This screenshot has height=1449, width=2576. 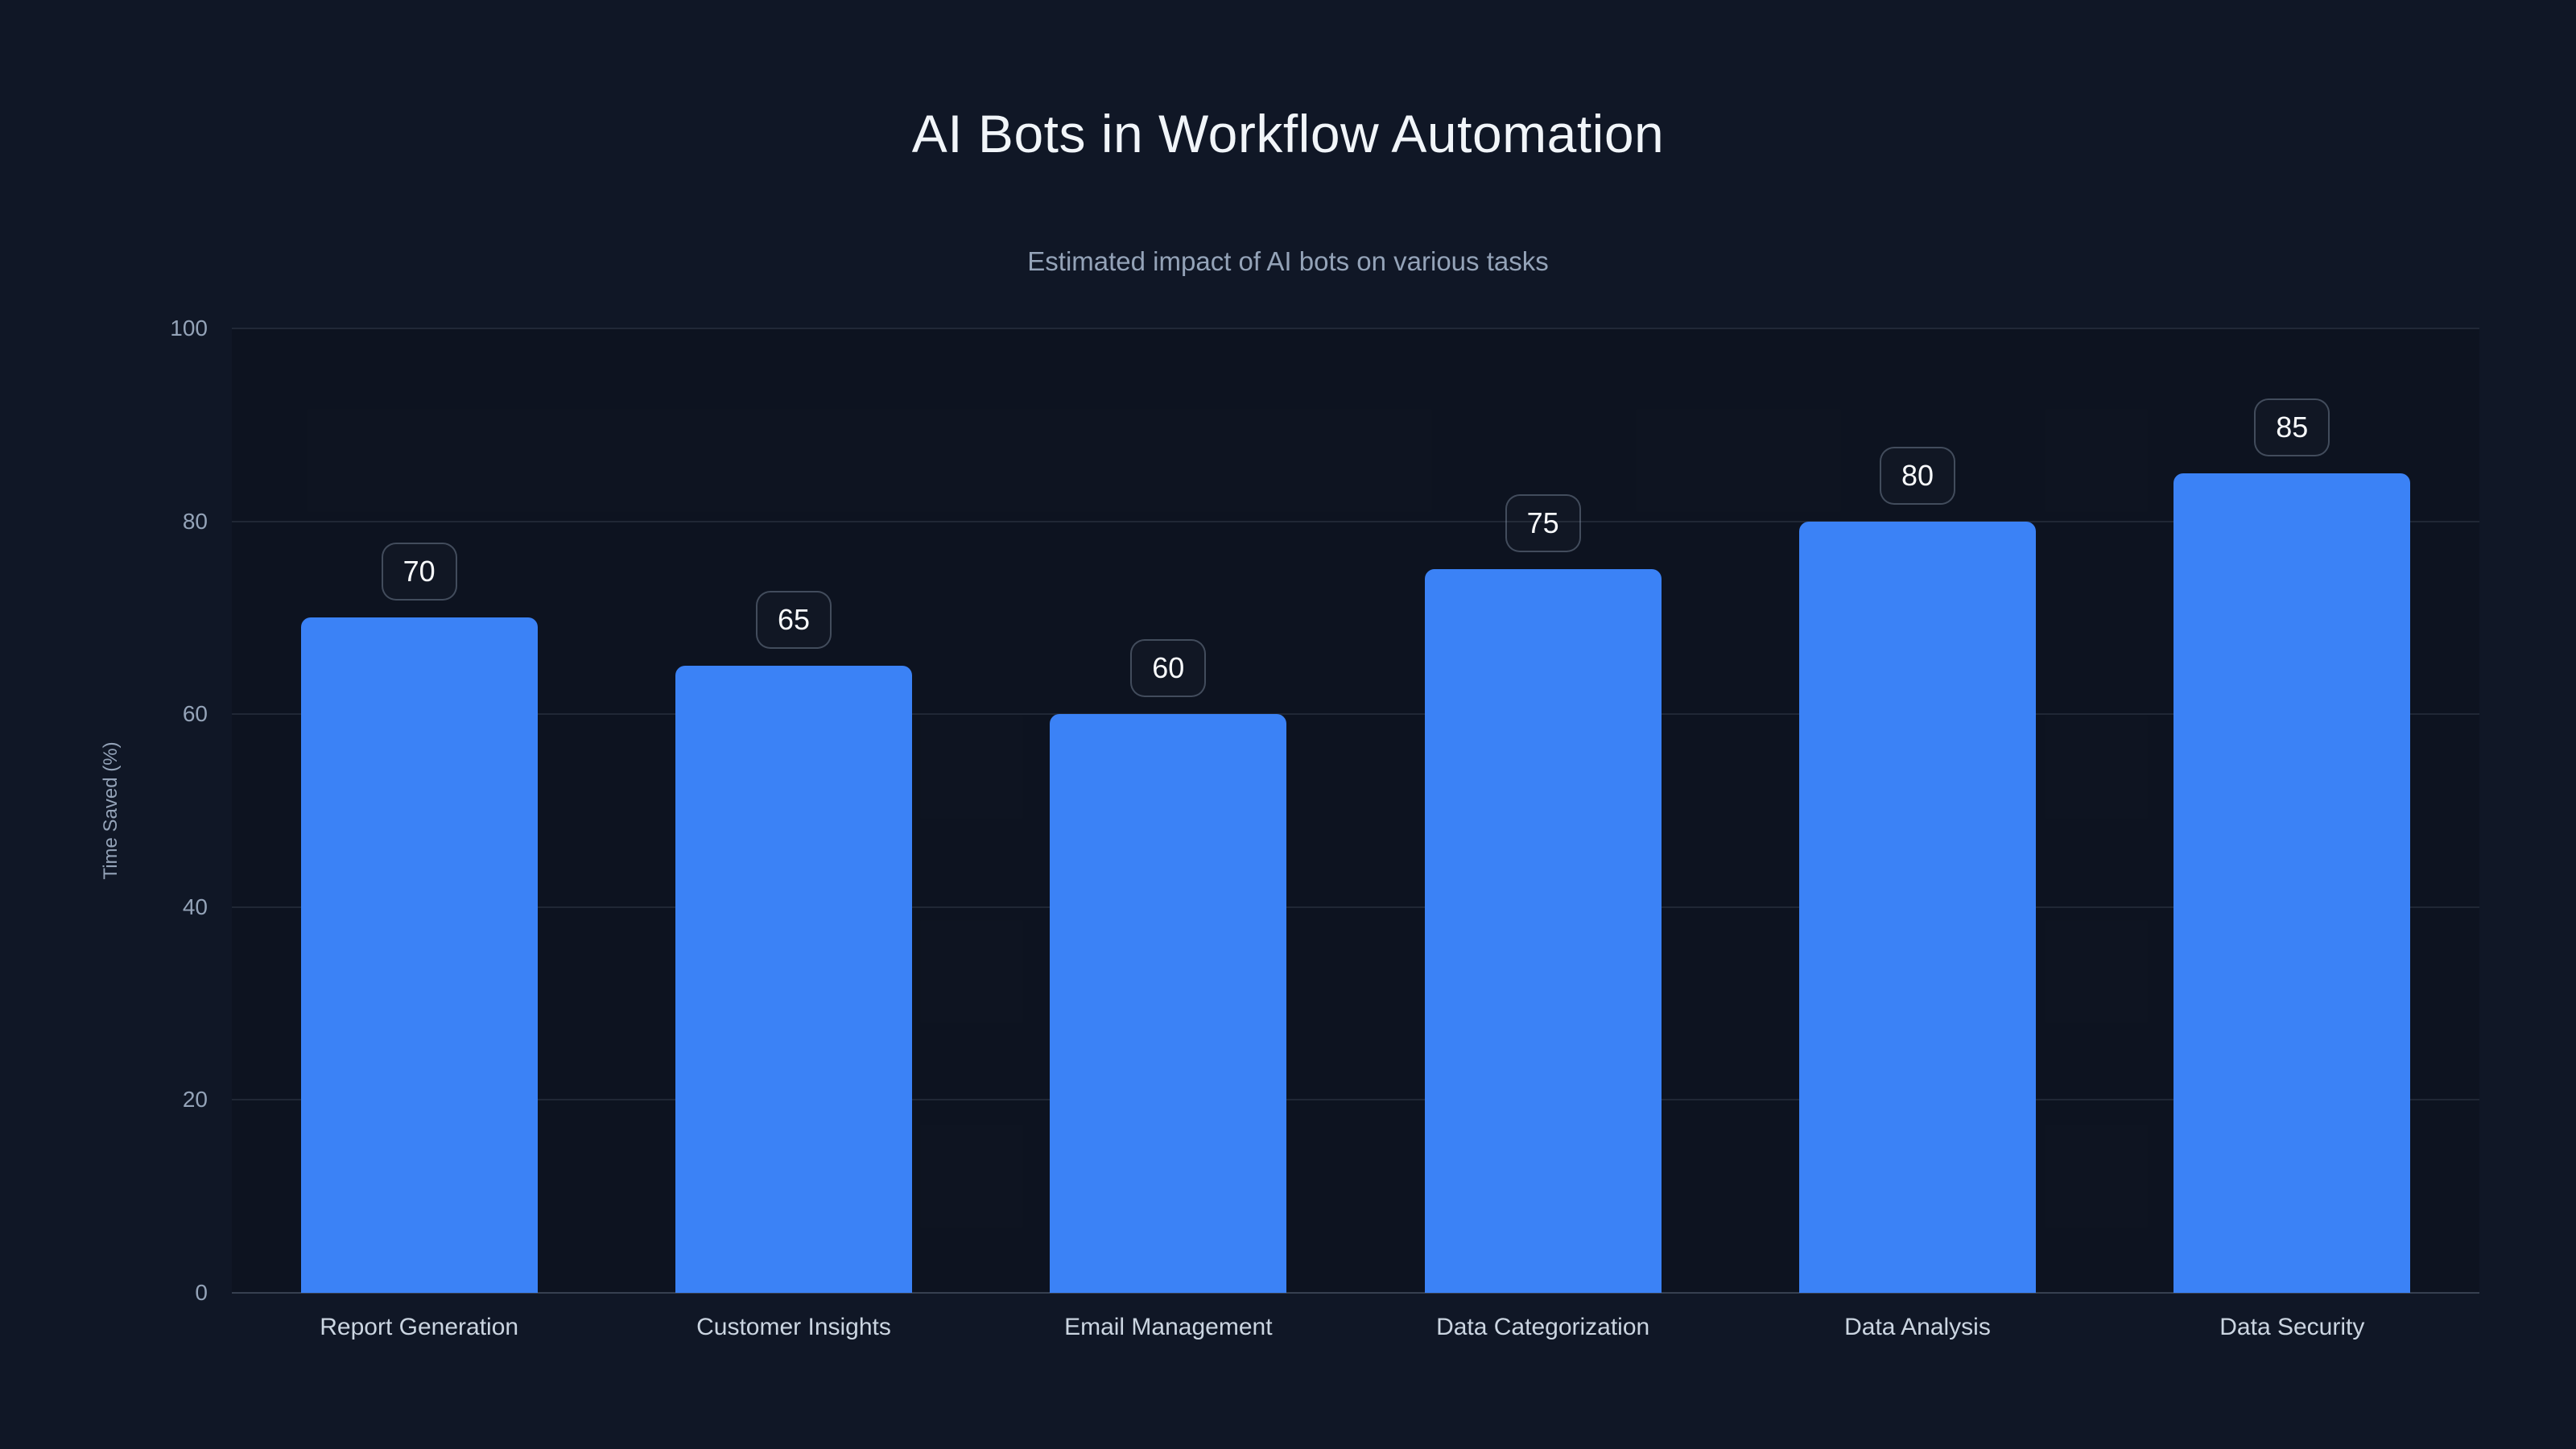 I want to click on bar-customer-insights, so click(x=793, y=979).